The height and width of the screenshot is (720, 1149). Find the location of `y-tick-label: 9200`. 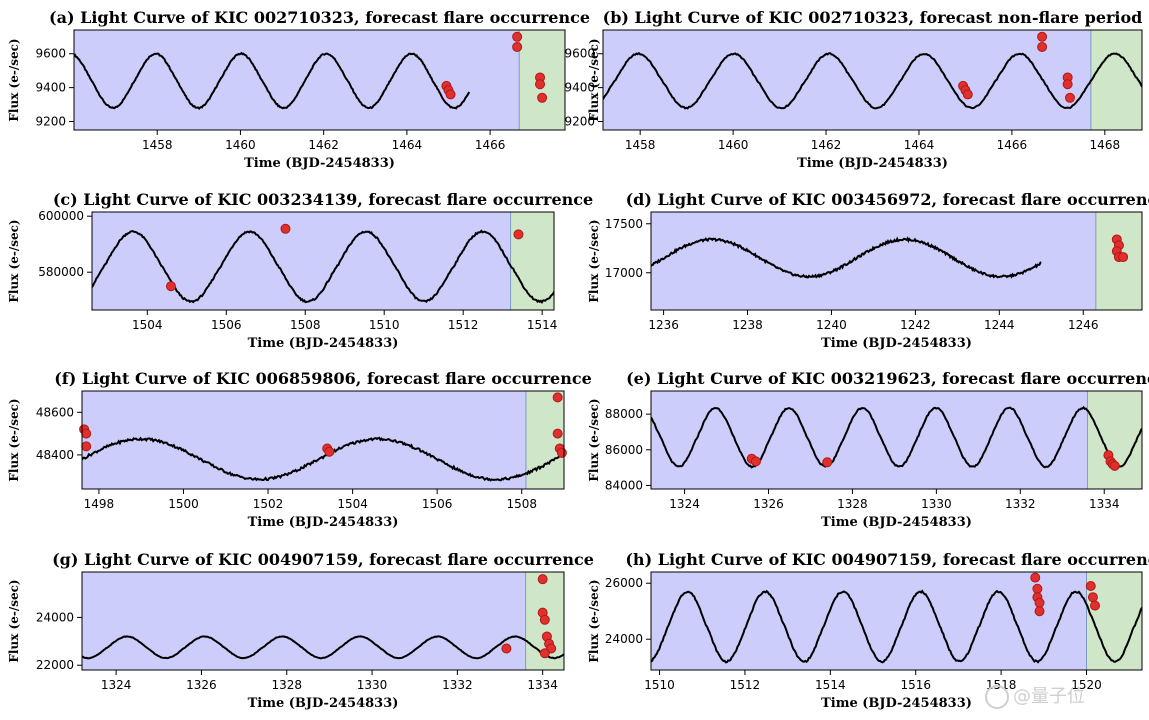

y-tick-label: 9200 is located at coordinates (50, 122).